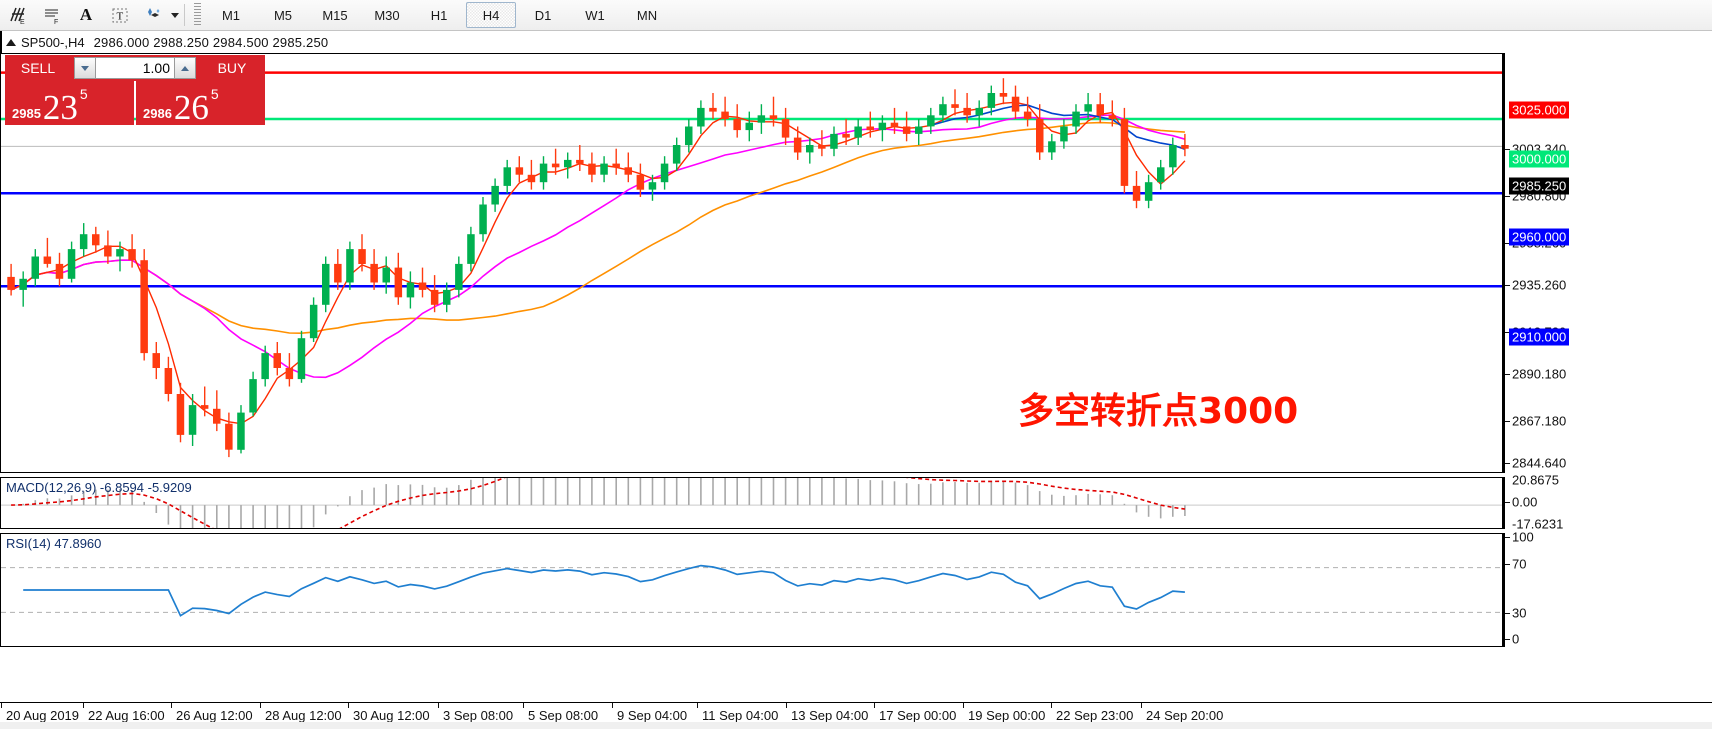  I want to click on text-label-tool-icon: T, so click(120, 15).